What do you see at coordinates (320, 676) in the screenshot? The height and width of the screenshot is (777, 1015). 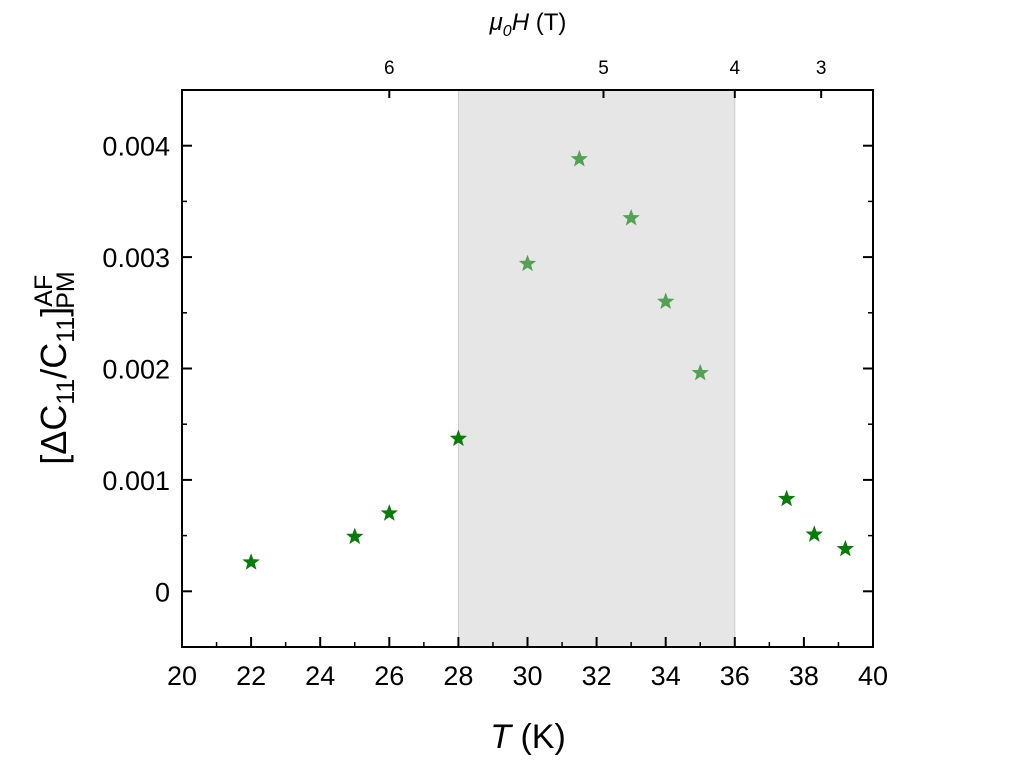 I see `x-tick-label: 24` at bounding box center [320, 676].